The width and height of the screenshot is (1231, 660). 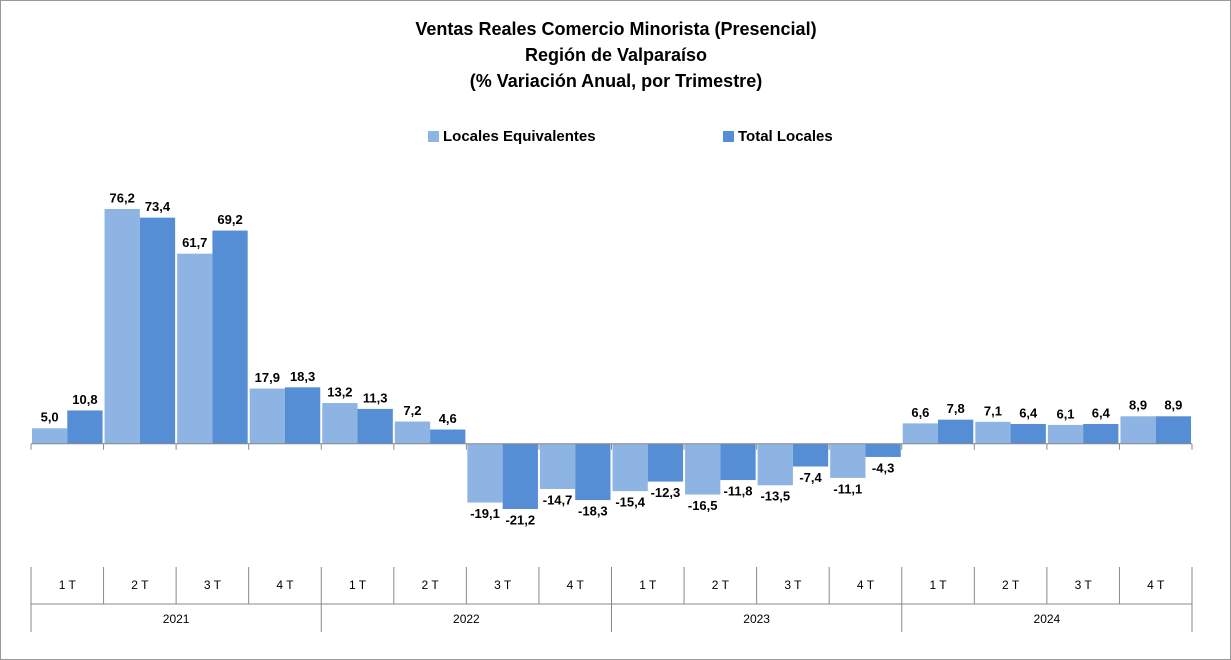 I want to click on data-label: 5,0, so click(x=50, y=417).